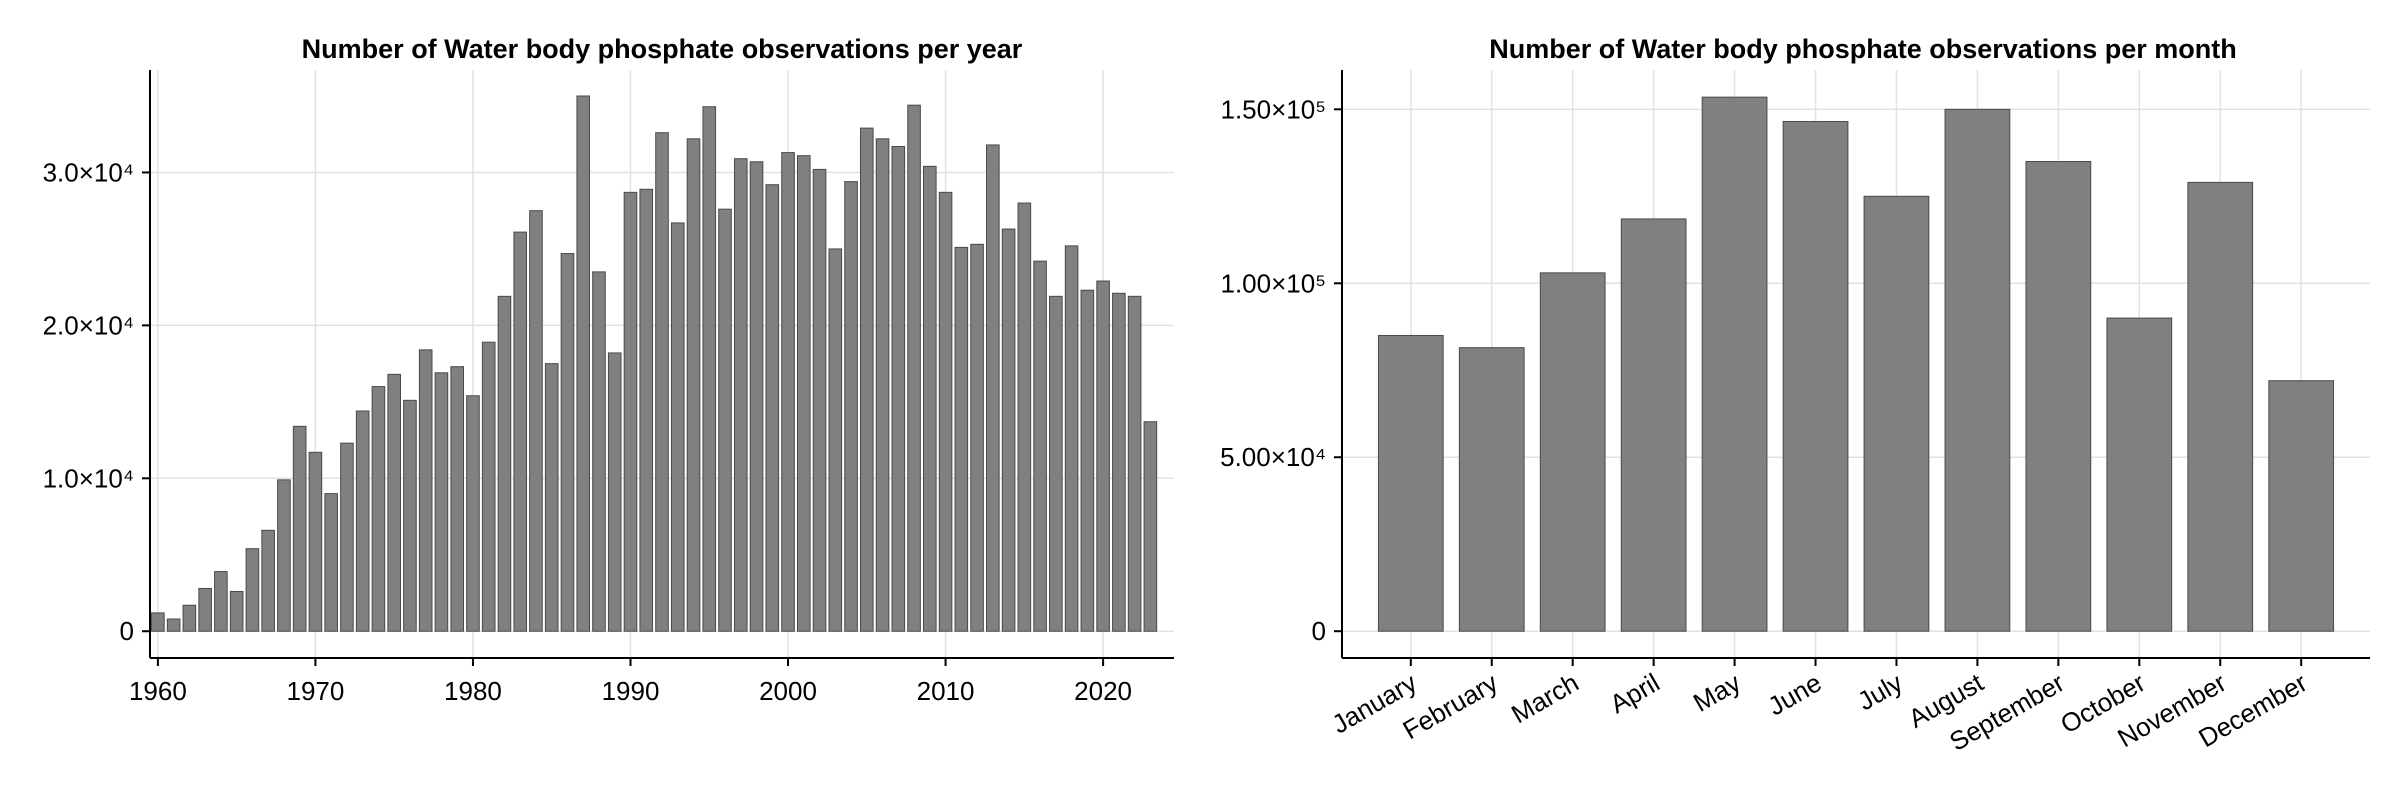  I want to click on bar-year-1978, so click(441, 502).